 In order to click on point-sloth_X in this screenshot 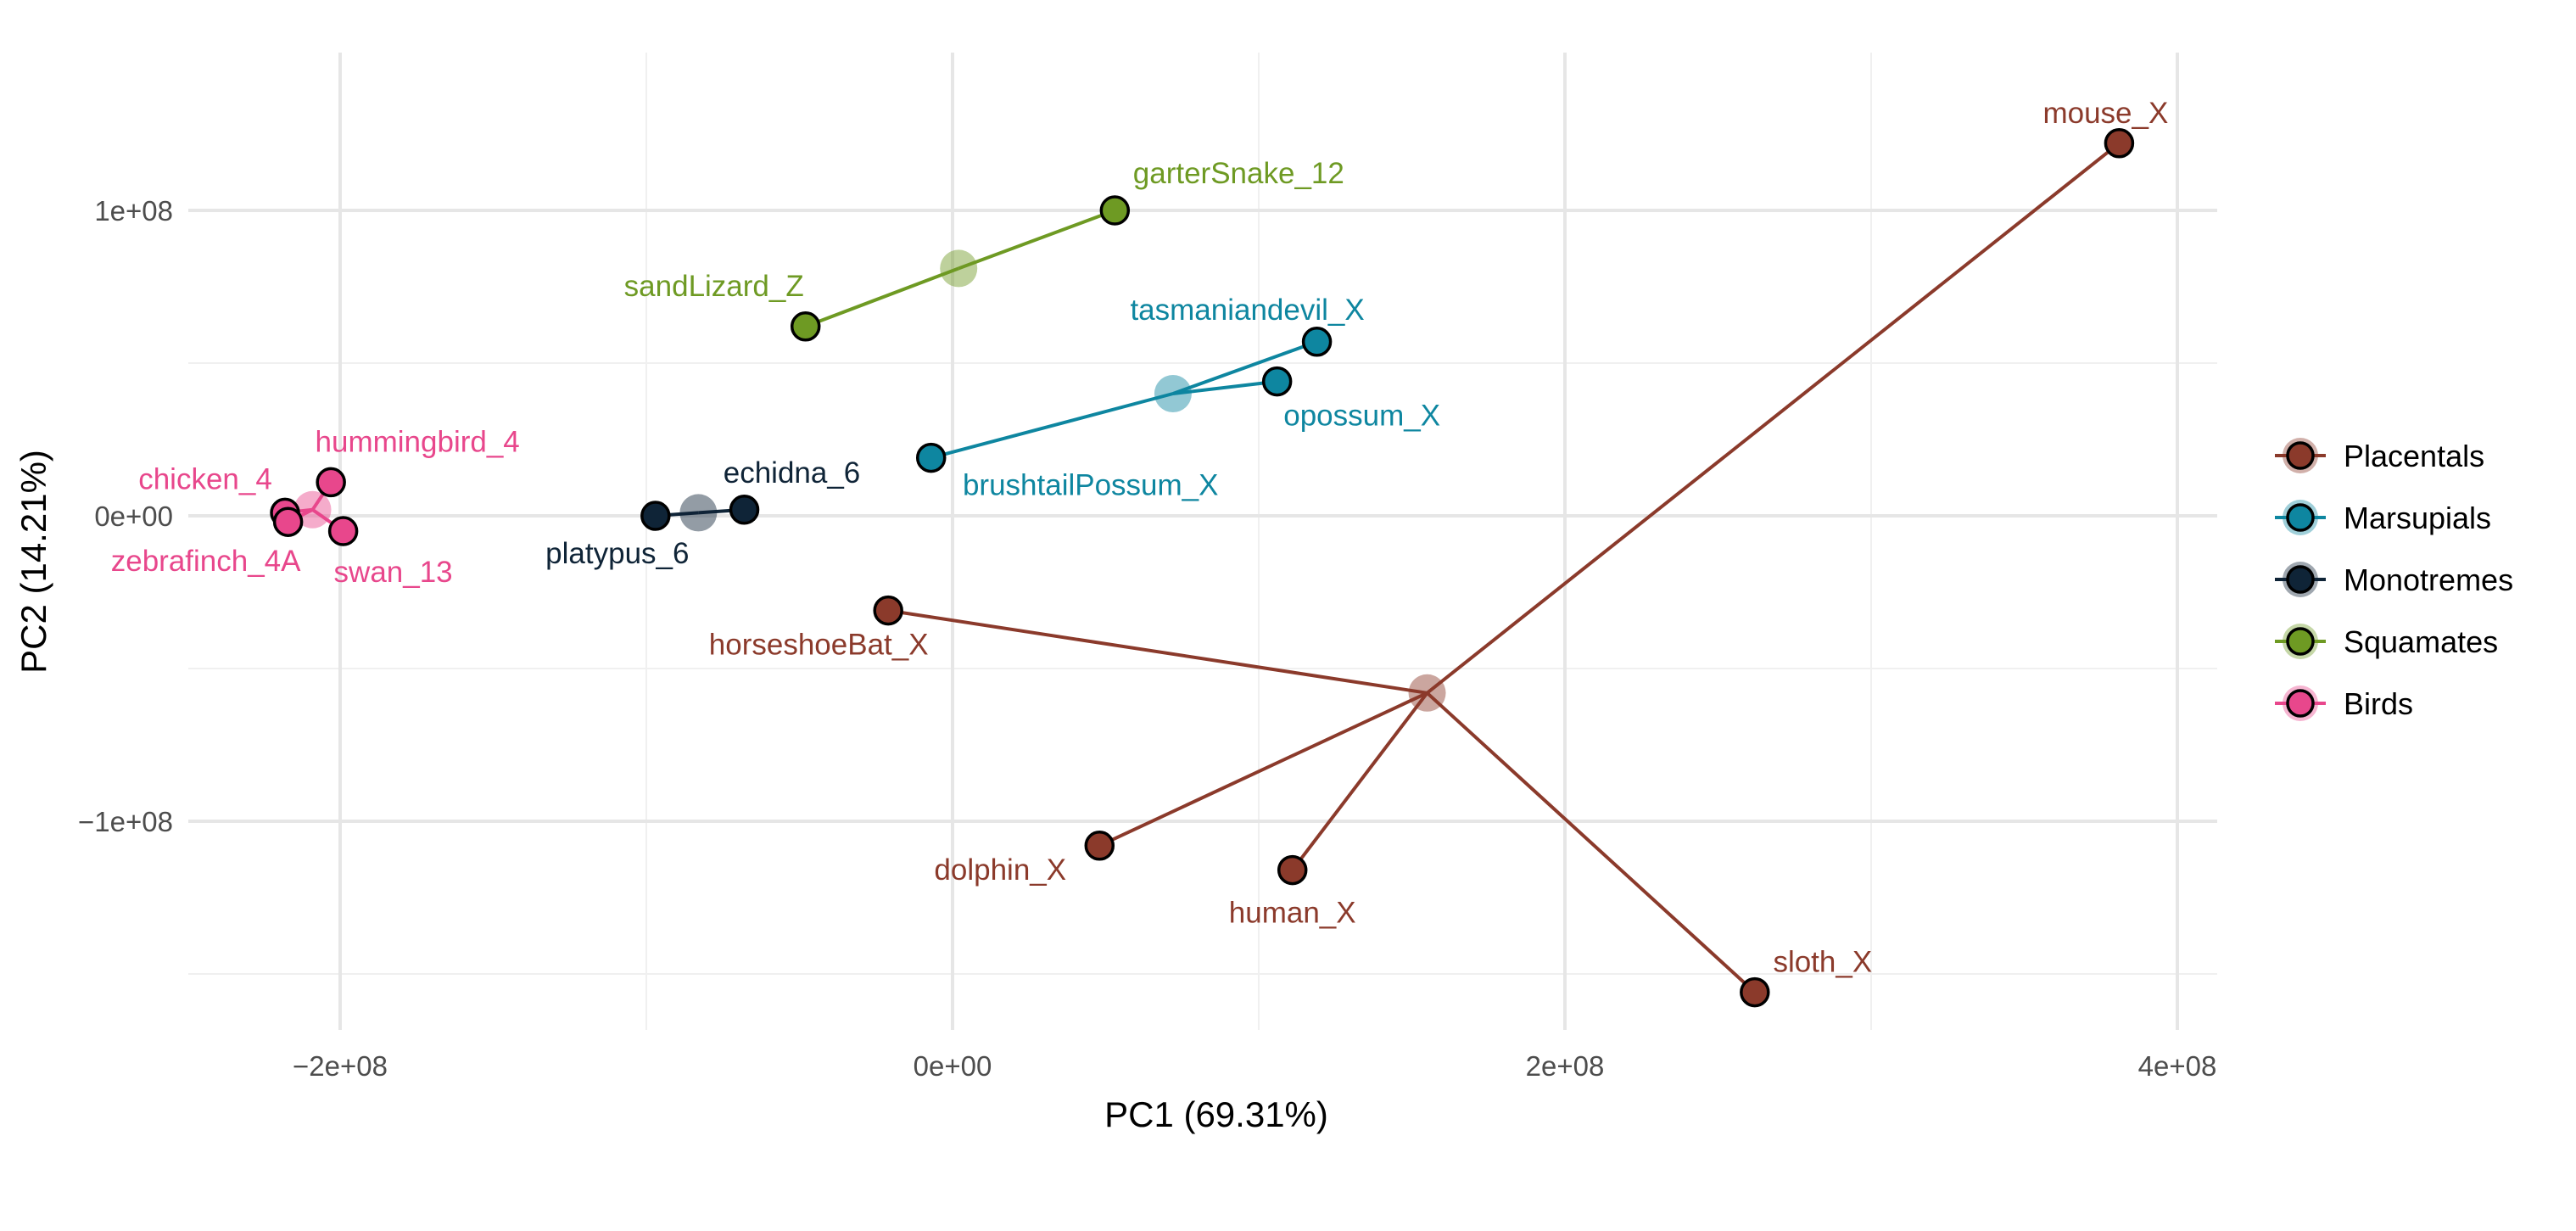, I will do `click(1755, 992)`.